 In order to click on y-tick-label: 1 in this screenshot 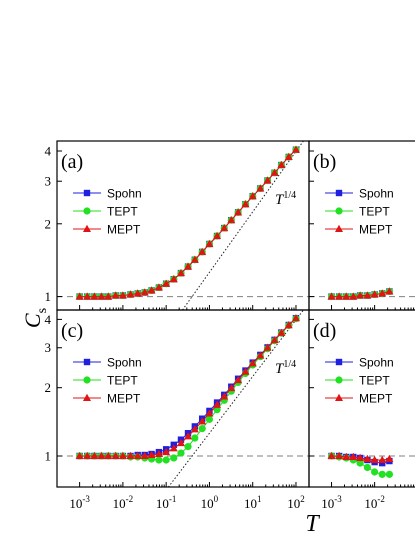, I will do `click(48, 455)`.